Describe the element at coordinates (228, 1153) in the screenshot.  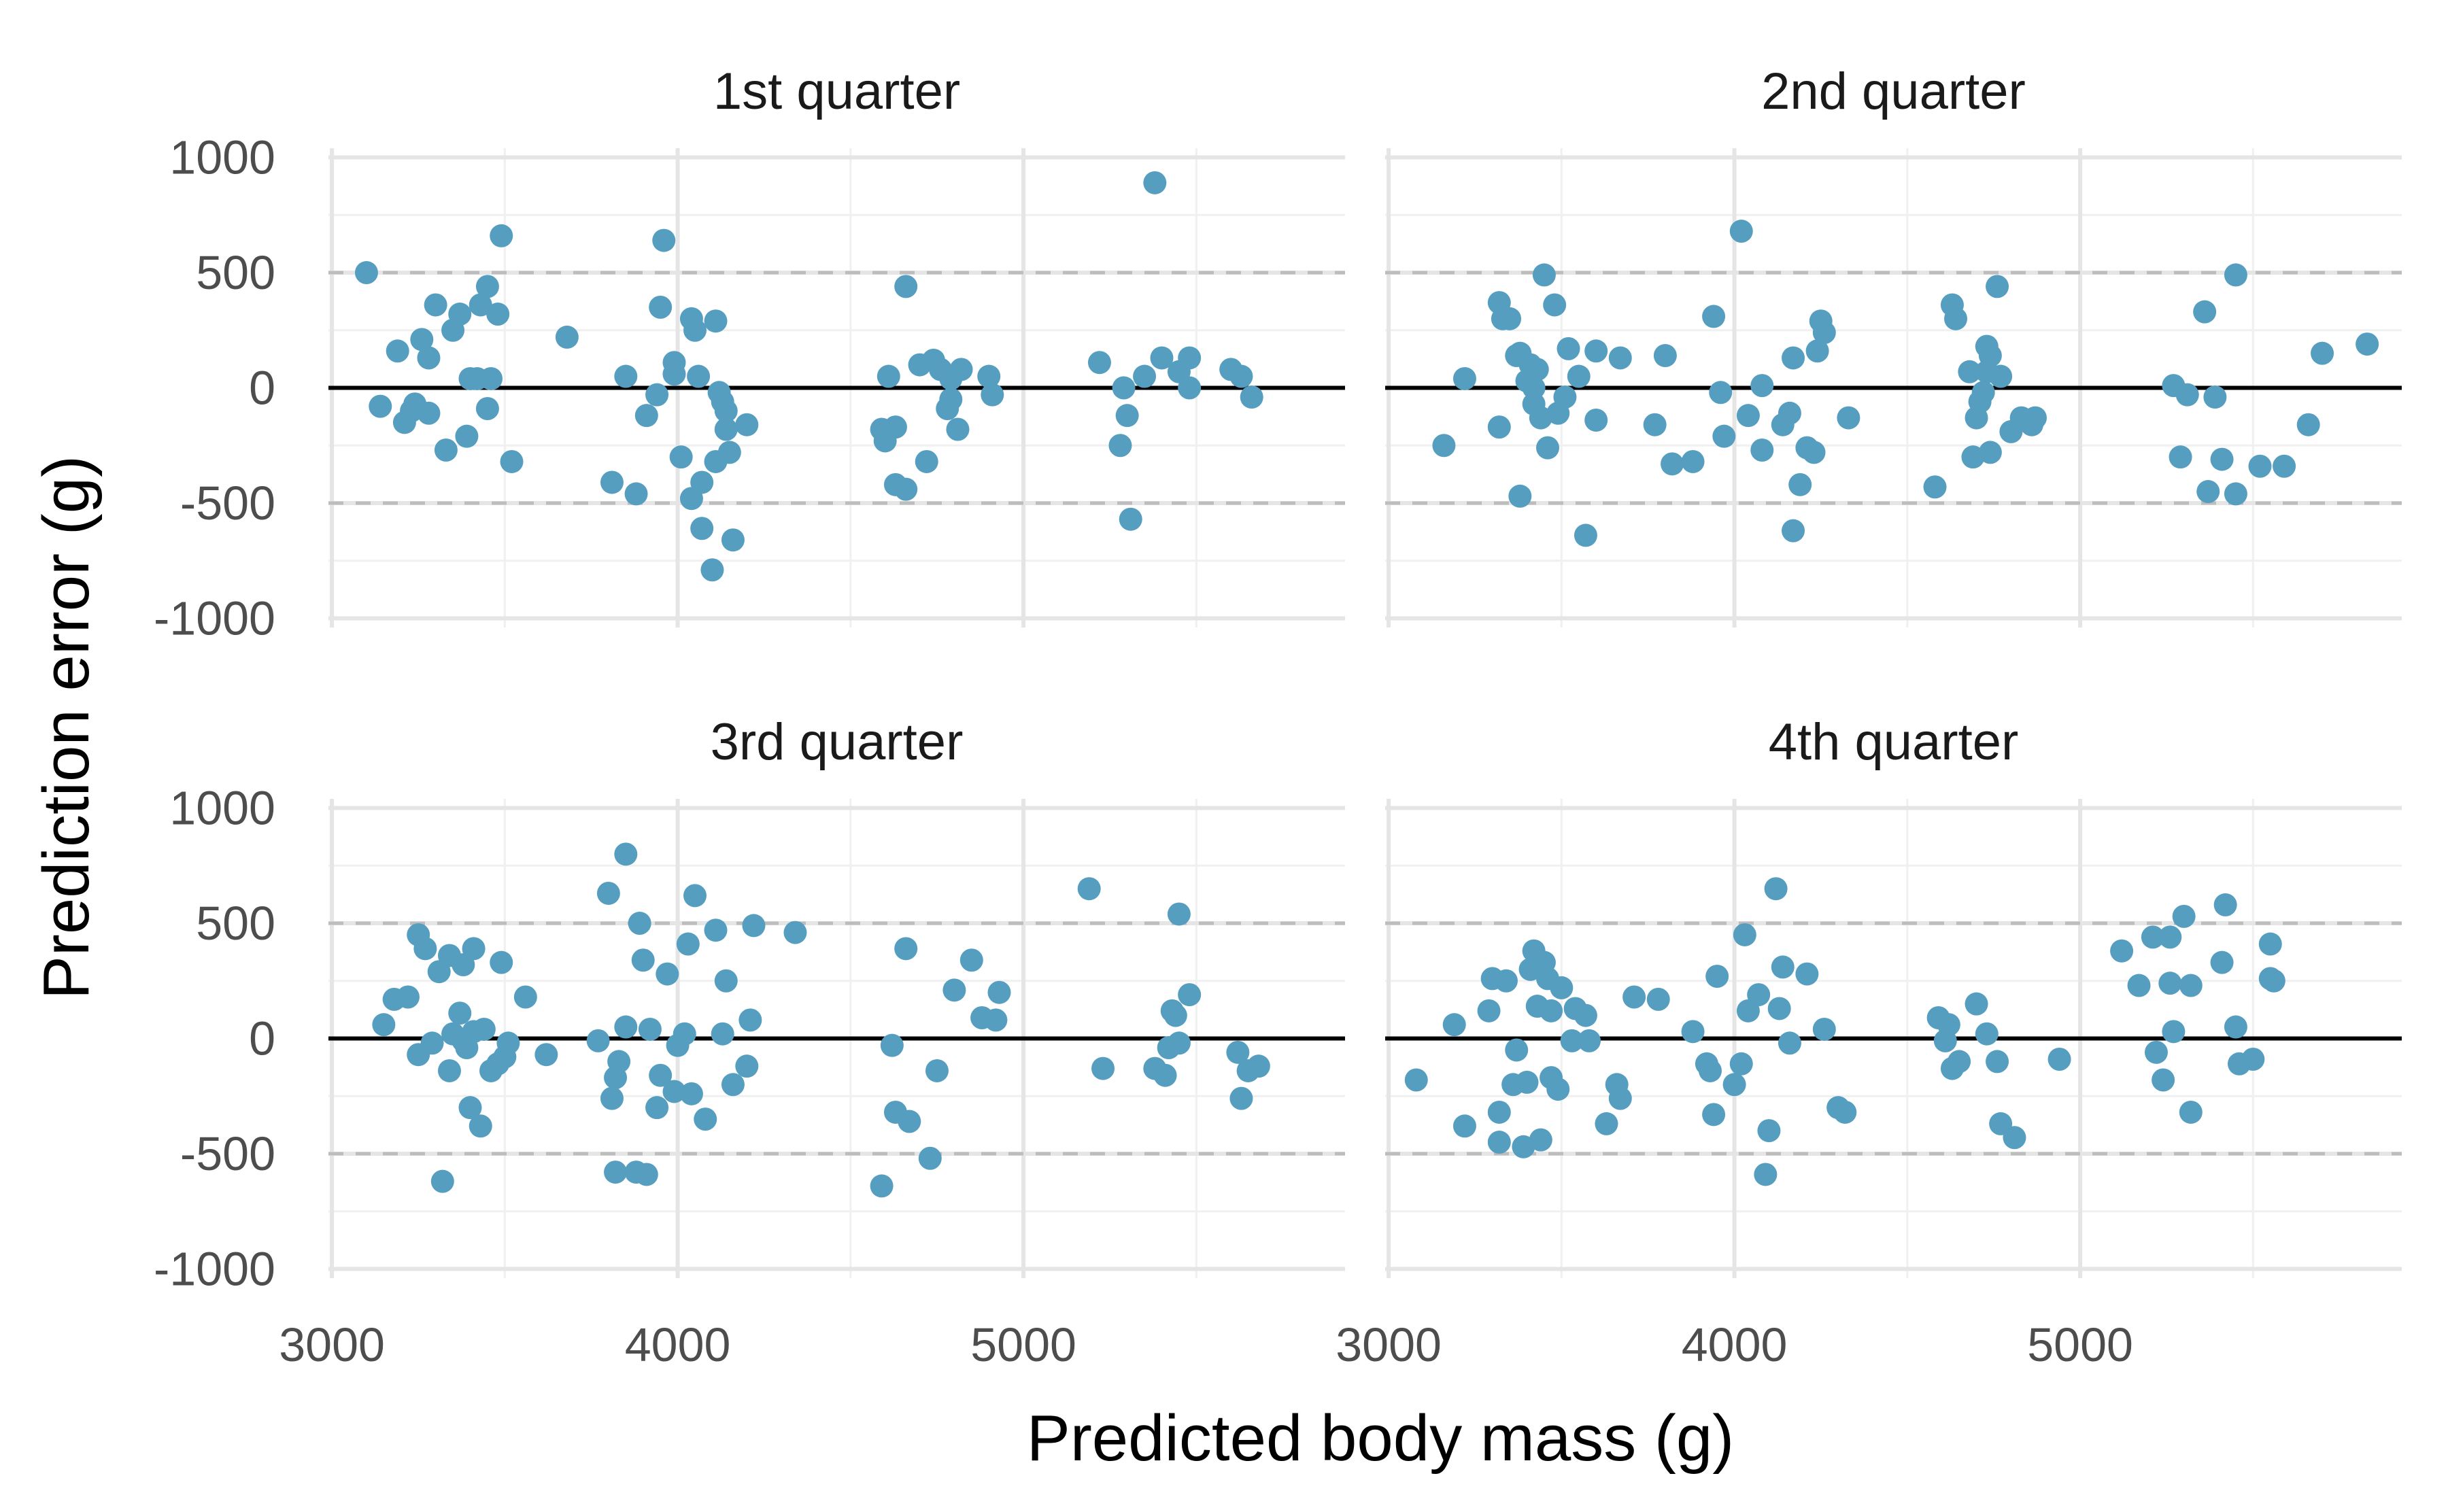
I see `y-tick-label: -500` at that location.